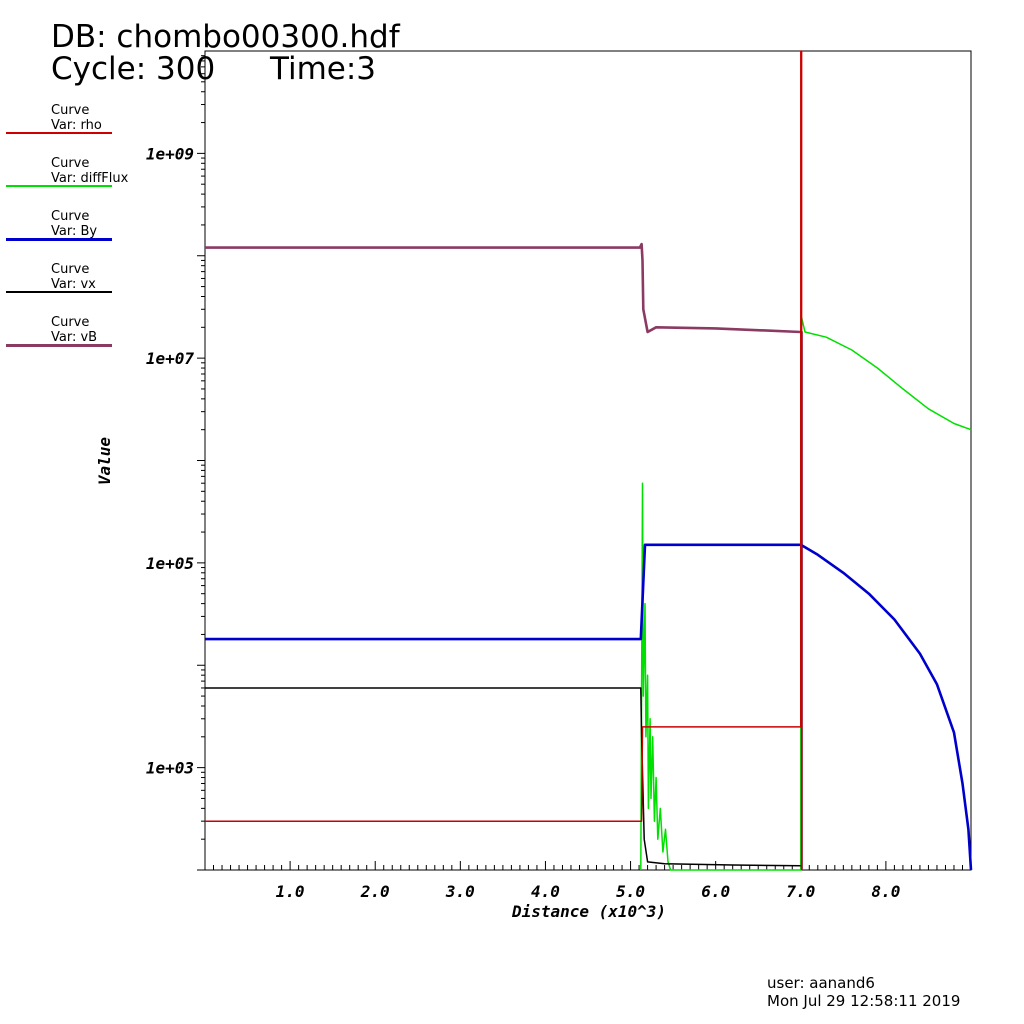  What do you see at coordinates (290, 891) in the screenshot?
I see `x-tick-label: 1.0` at bounding box center [290, 891].